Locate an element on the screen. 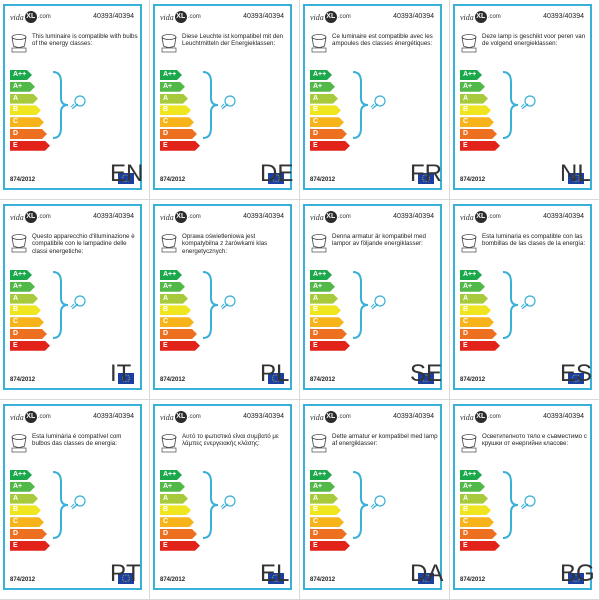 The image size is (600, 600). language-code: BG is located at coordinates (577, 573).